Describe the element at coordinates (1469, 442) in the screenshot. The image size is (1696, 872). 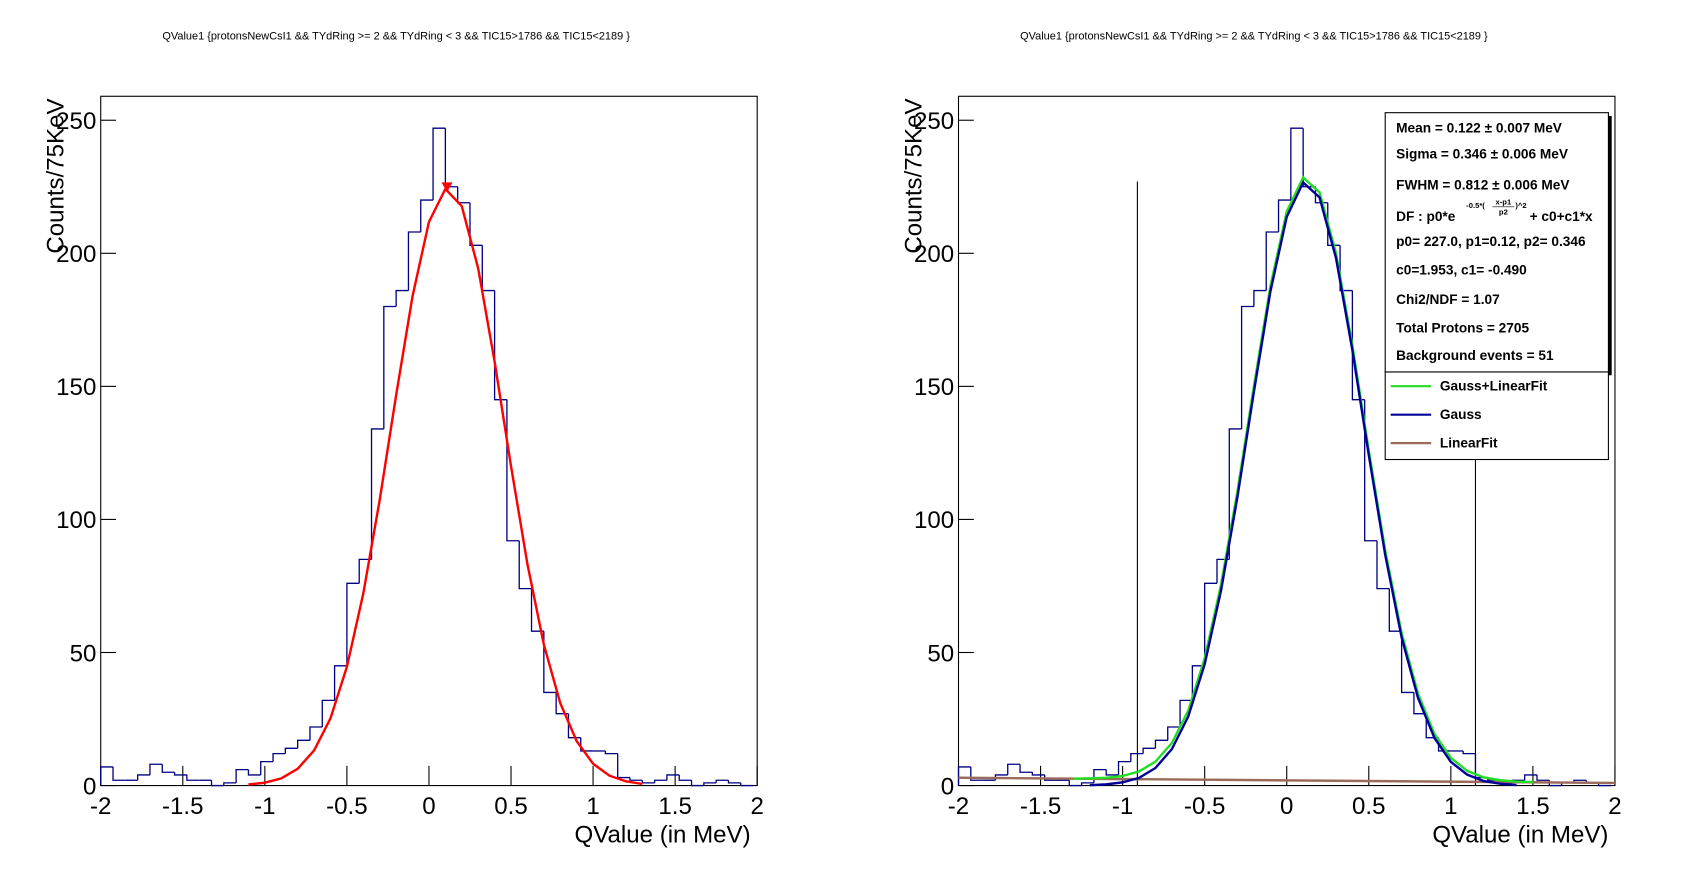
I see `legend-label: LinearFit` at that location.